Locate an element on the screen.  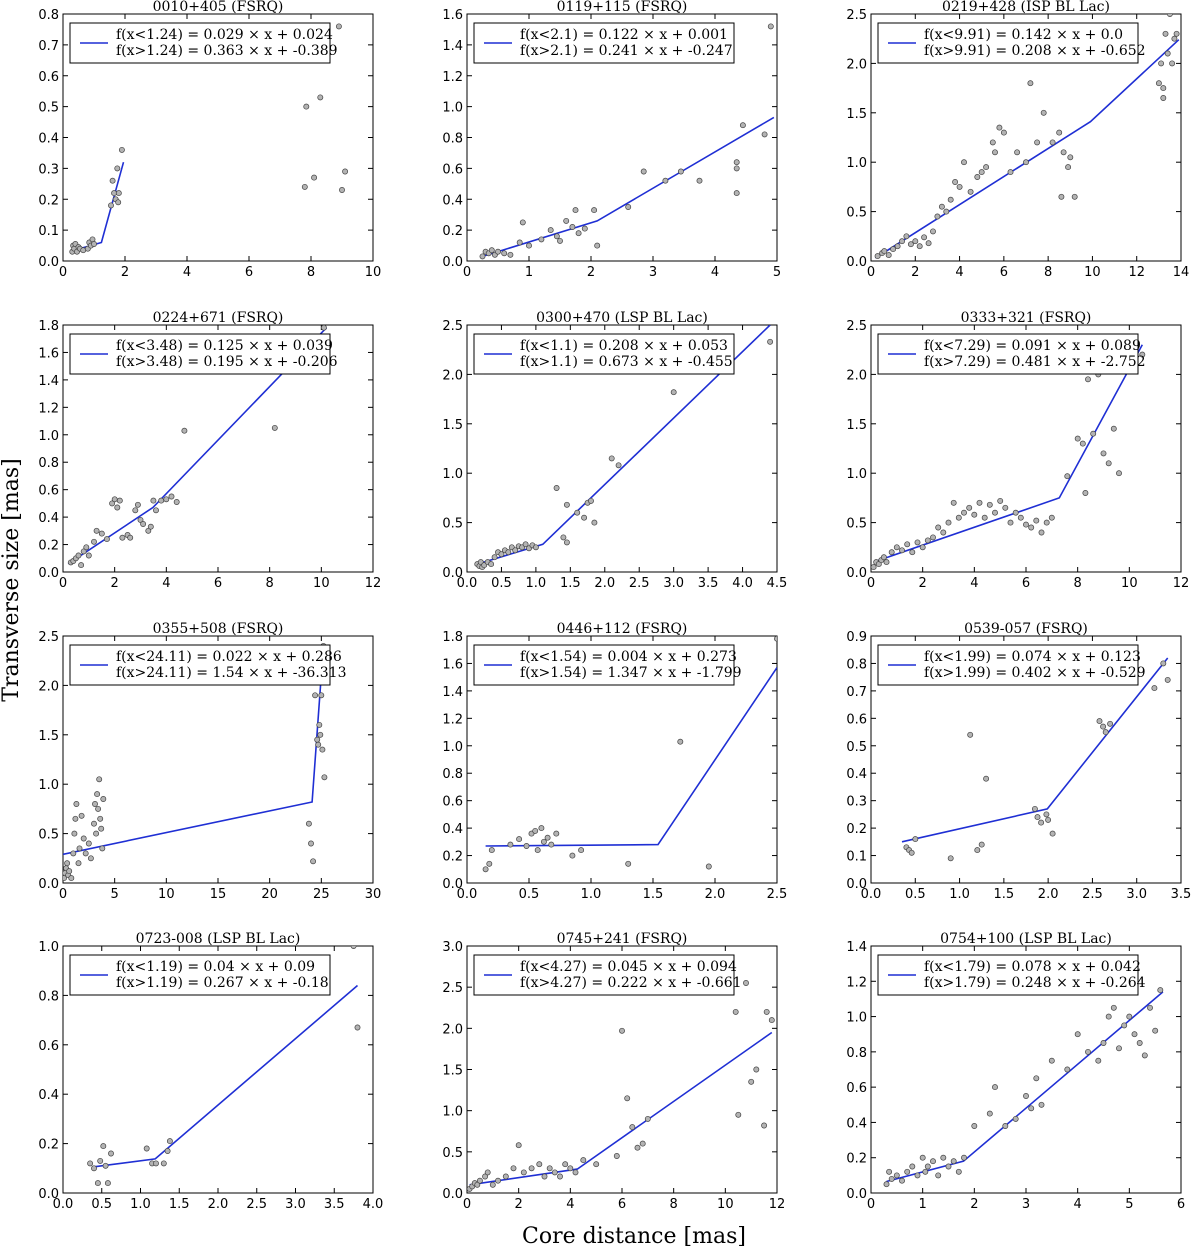
x-tick-label: 0 is located at coordinates (871, 583).